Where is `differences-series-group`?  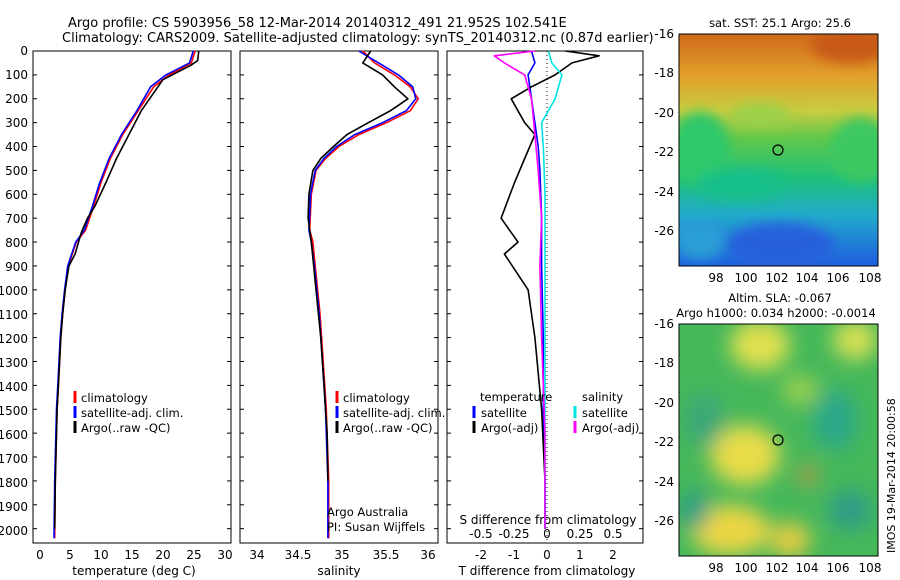
differences-series-group is located at coordinates (546, 289).